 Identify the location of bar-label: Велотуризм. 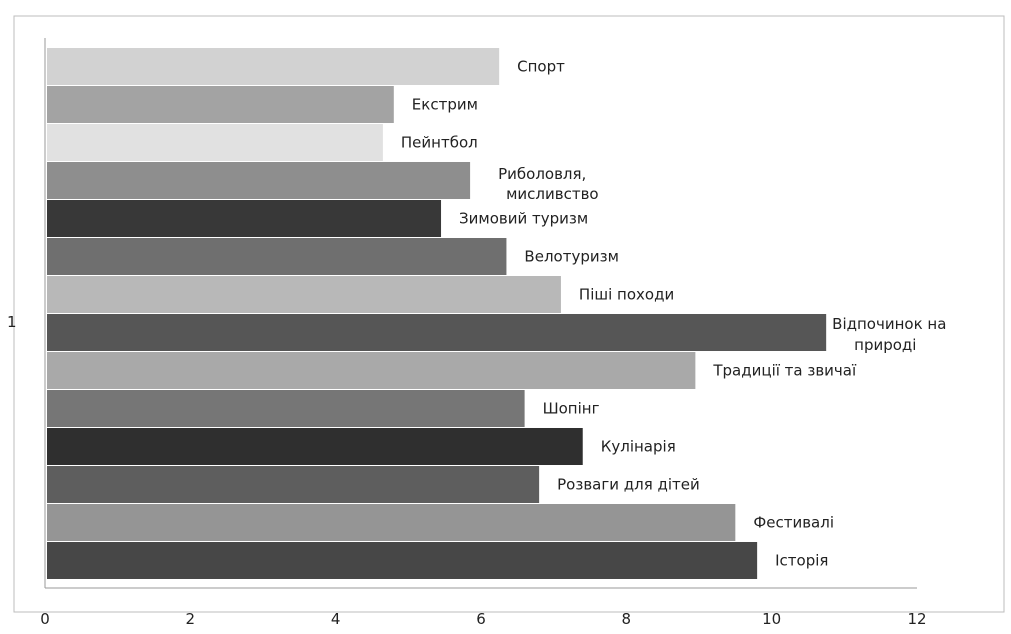
(571, 257).